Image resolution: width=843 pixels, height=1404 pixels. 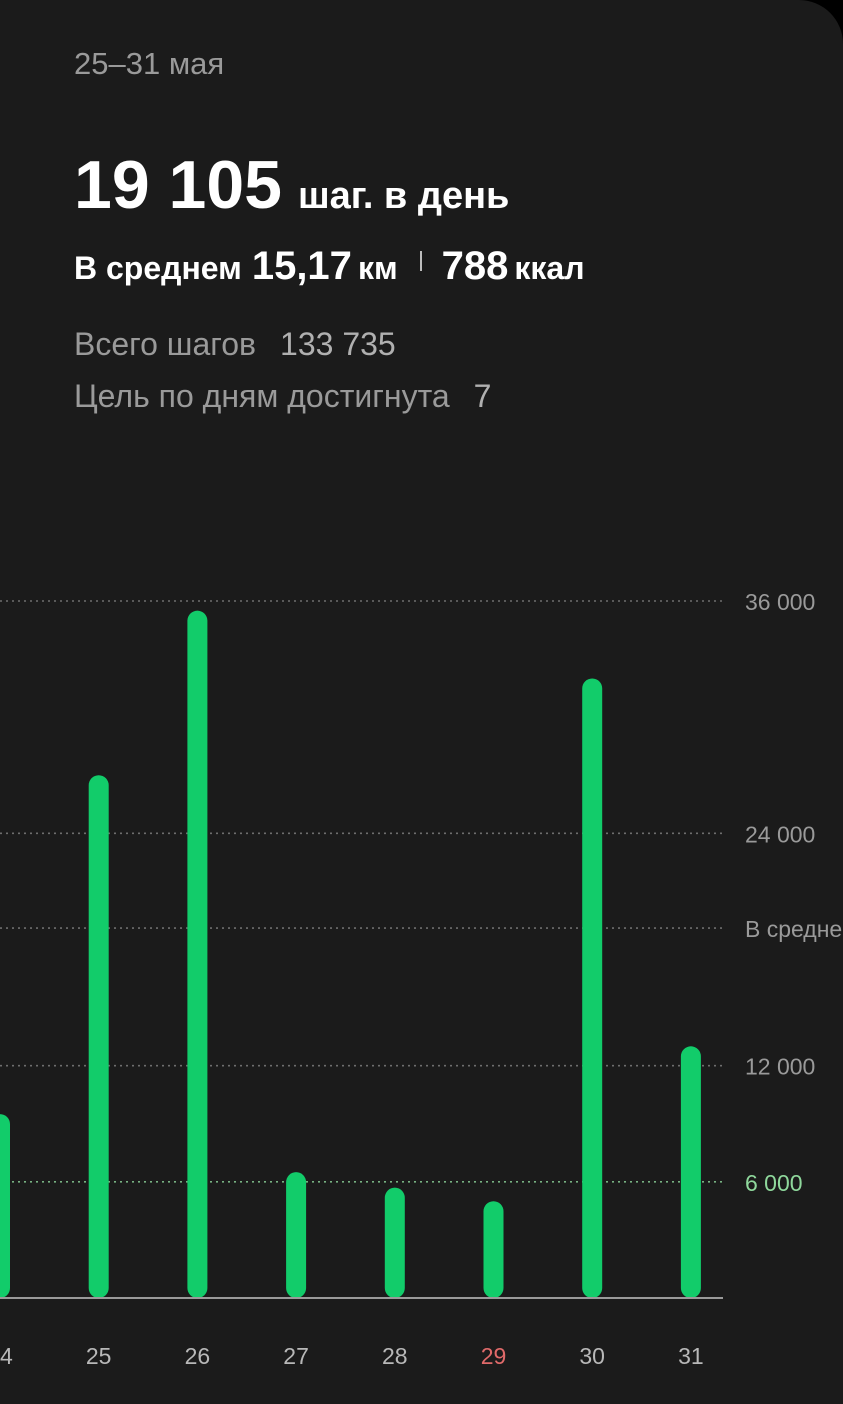 What do you see at coordinates (774, 1183) in the screenshot?
I see `goal-label: 6 000` at bounding box center [774, 1183].